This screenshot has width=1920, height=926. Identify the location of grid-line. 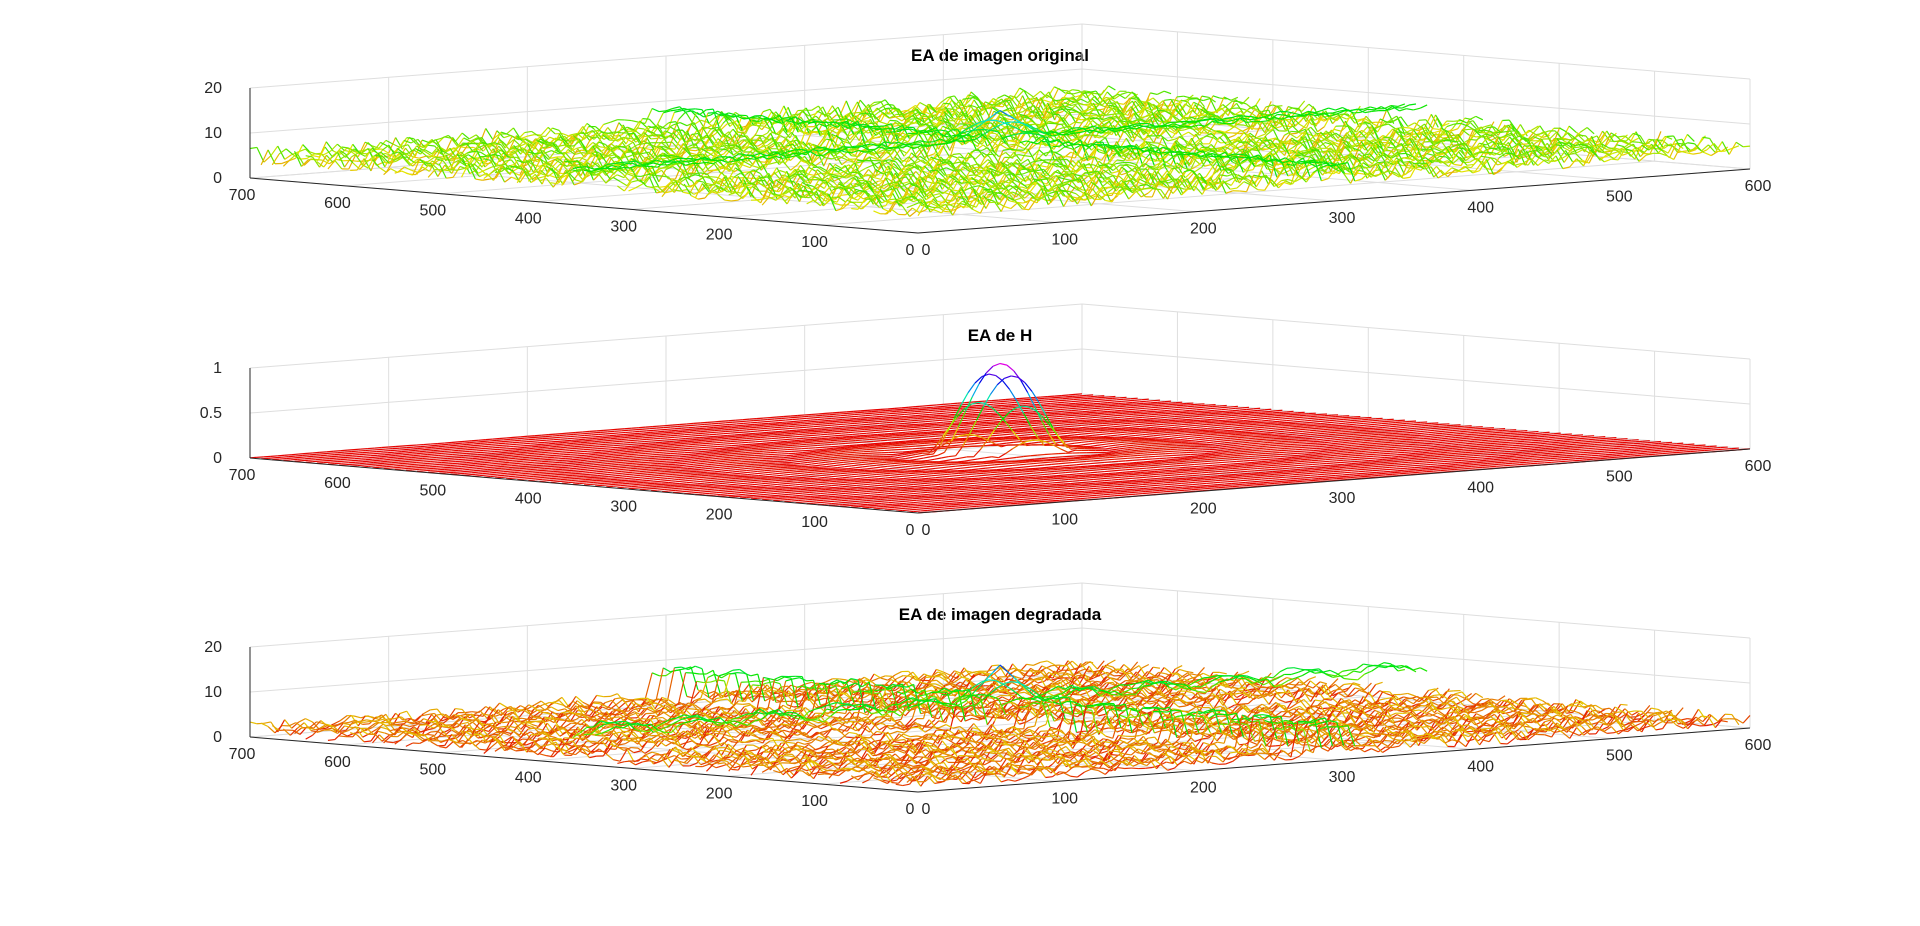
(722, 194).